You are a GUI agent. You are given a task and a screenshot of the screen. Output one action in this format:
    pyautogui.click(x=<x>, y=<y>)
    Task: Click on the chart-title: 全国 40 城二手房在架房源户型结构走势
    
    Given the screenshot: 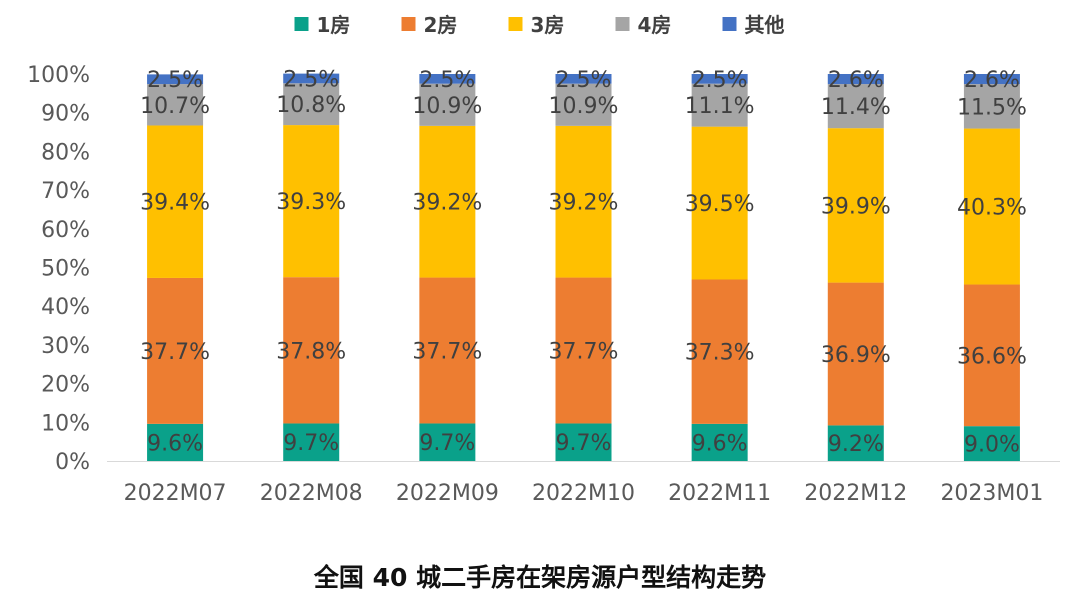 What is the action you would take?
    pyautogui.click(x=540, y=577)
    